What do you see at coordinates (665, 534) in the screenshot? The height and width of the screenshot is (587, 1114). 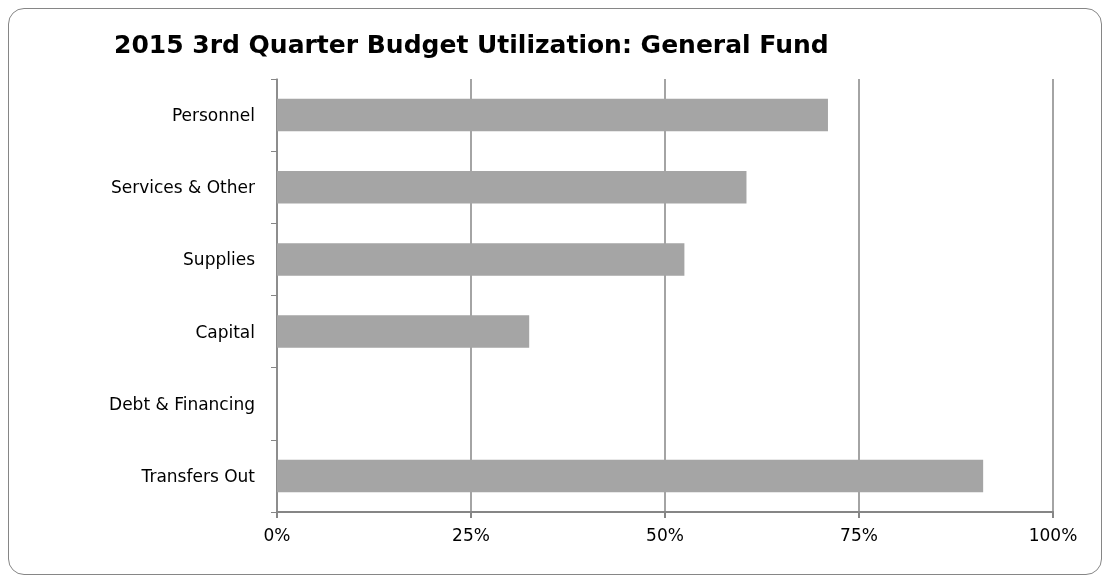 I see `x-tick-label: 50%` at bounding box center [665, 534].